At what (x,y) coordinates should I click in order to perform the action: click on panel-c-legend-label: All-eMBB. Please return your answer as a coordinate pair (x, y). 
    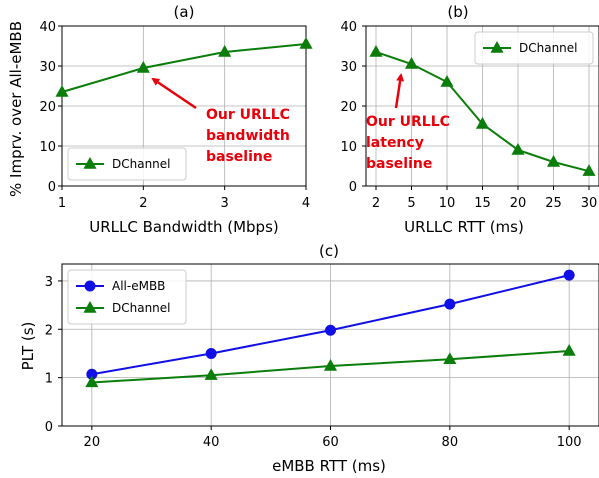
    Looking at the image, I should click on (138, 286).